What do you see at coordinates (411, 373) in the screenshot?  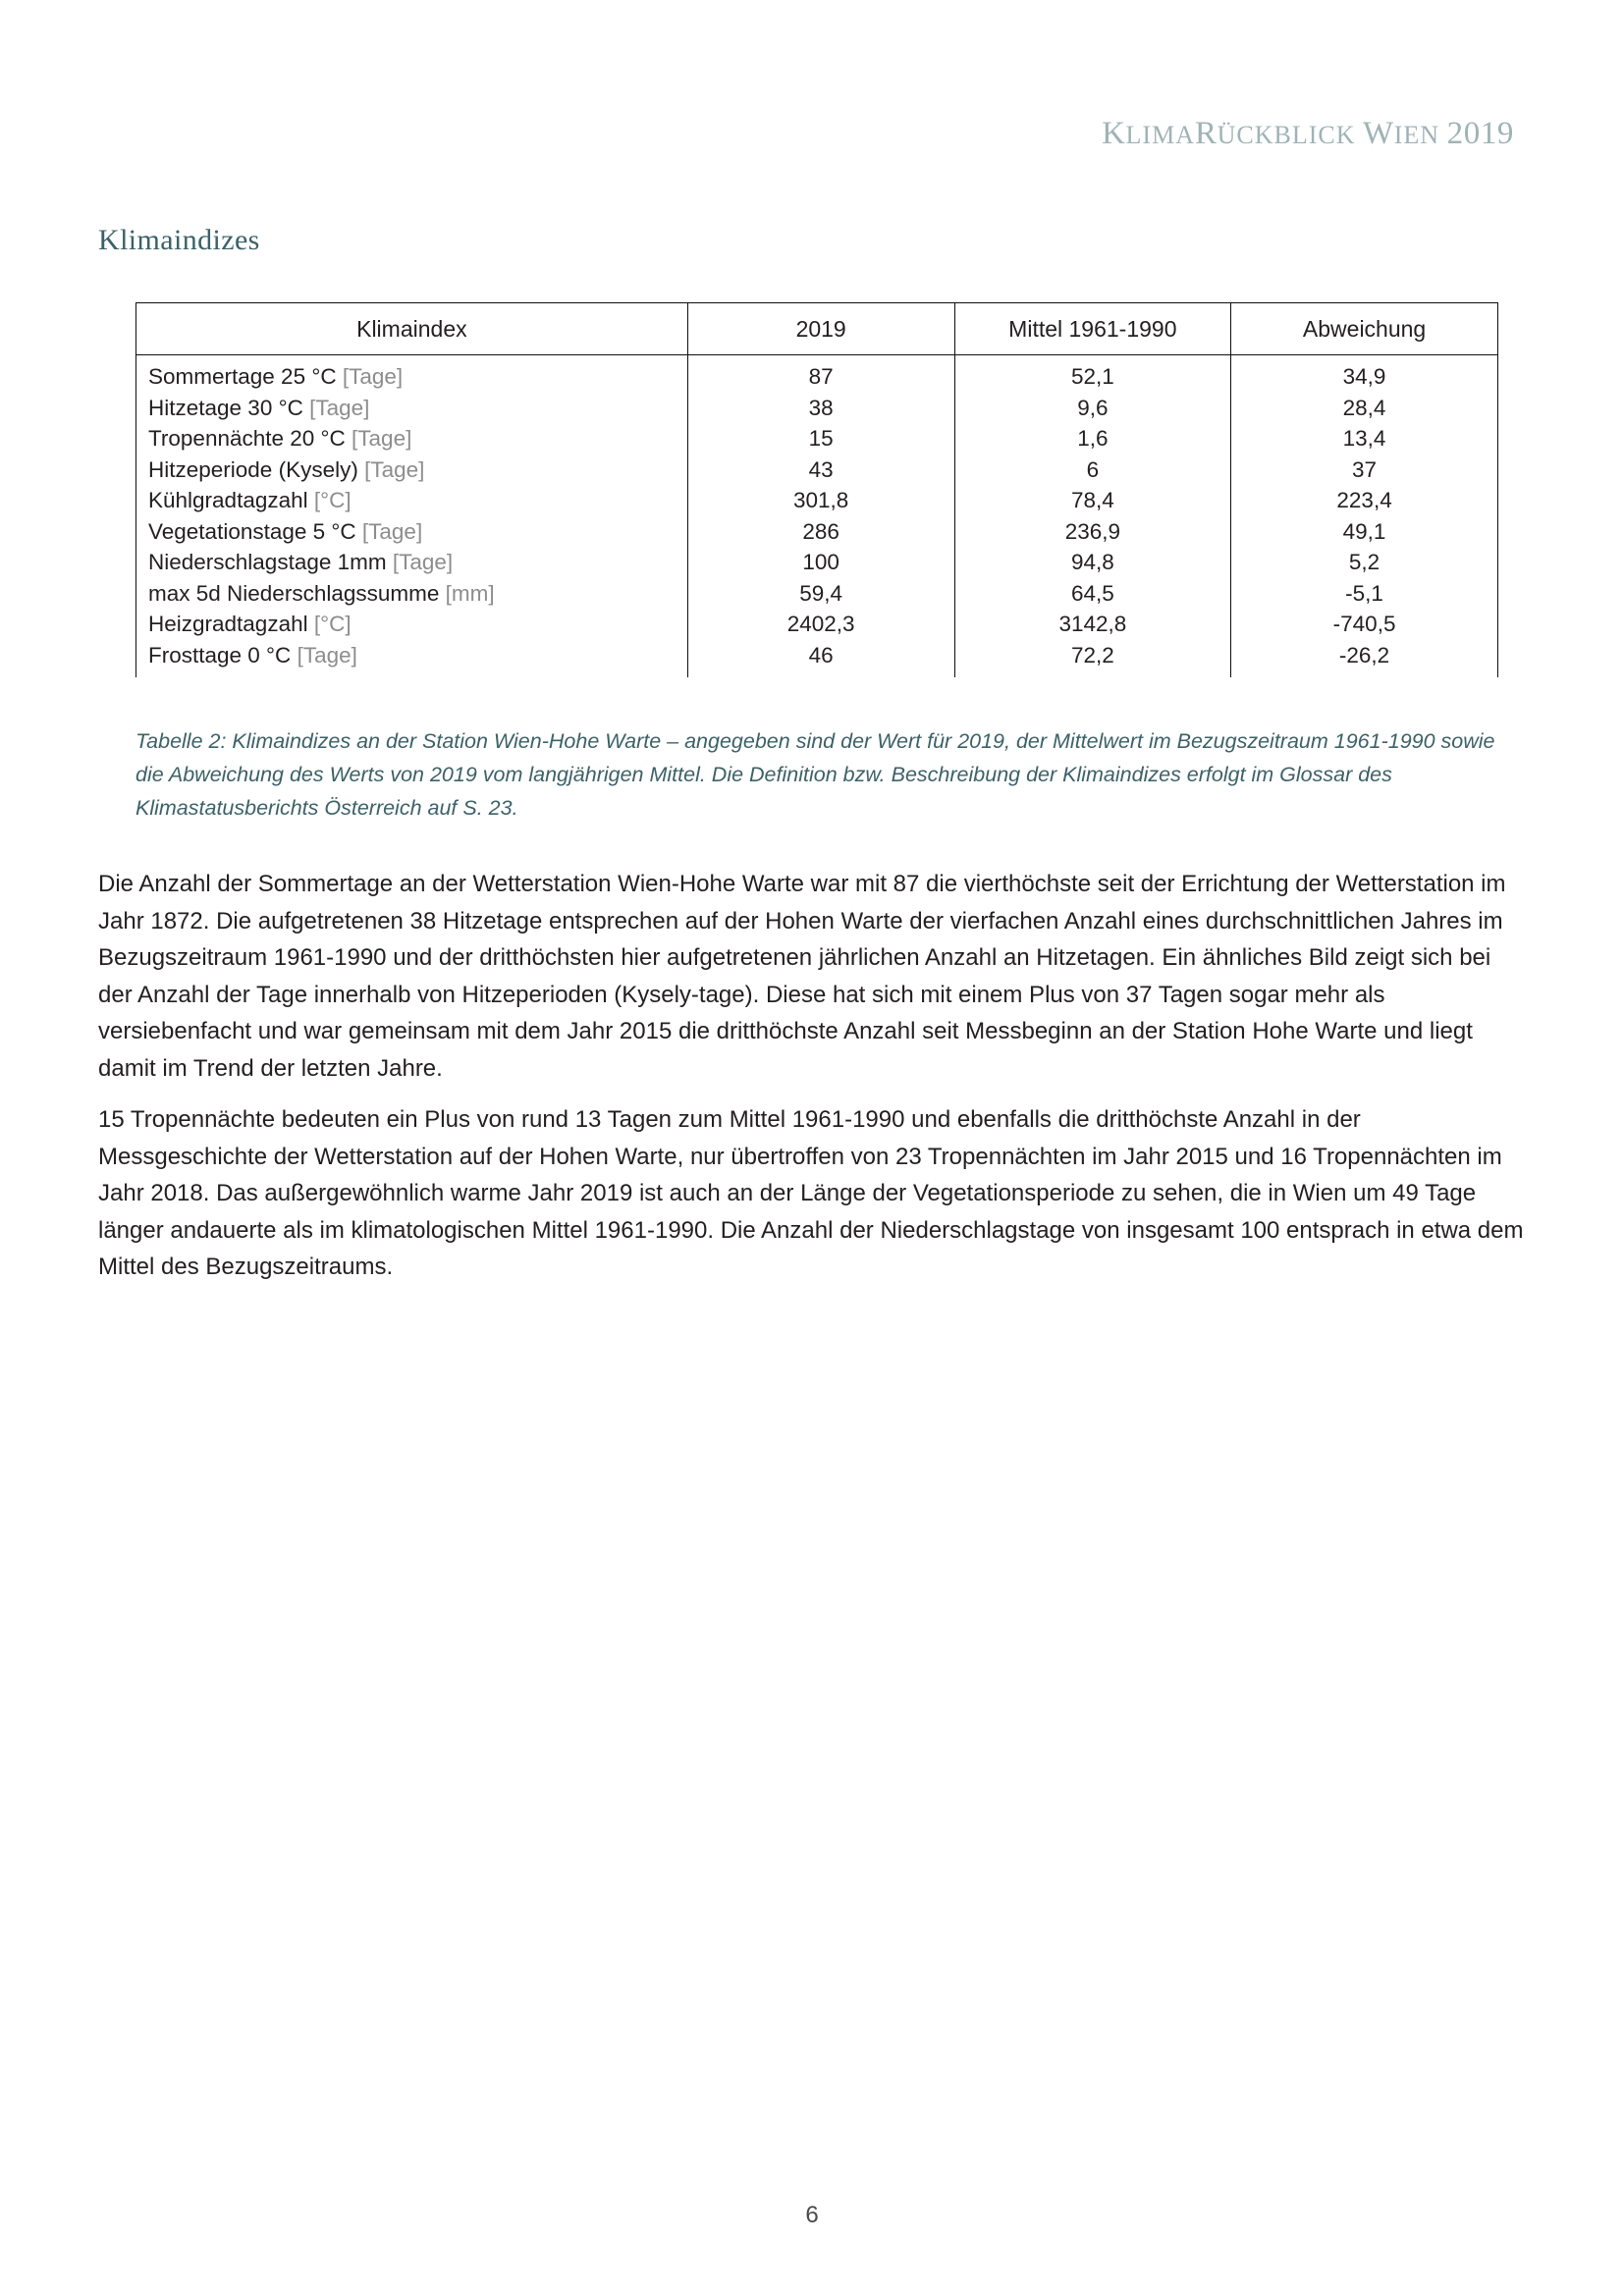 I see `cell-klimaindex: Sommertage 25 °C [Tage]` at bounding box center [411, 373].